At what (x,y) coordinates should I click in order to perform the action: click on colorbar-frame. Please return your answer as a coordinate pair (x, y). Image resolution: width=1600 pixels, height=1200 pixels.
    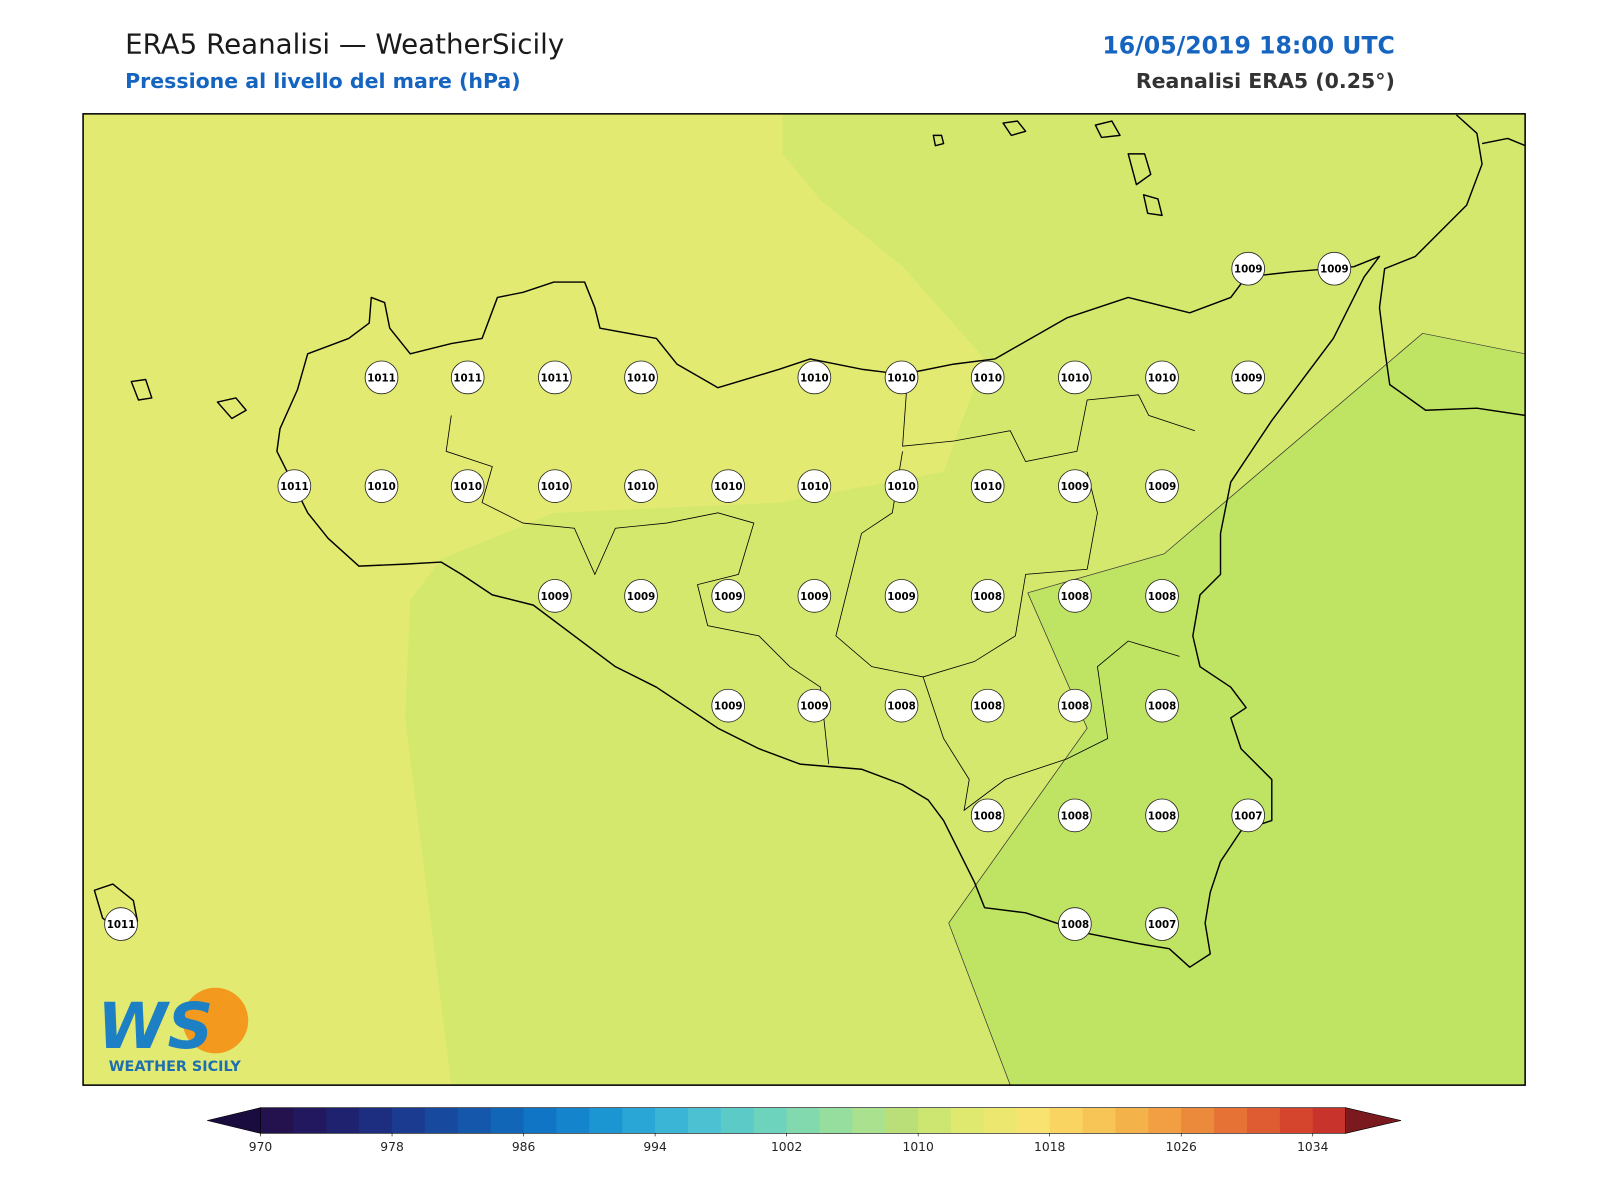
    Looking at the image, I should click on (803, 1120).